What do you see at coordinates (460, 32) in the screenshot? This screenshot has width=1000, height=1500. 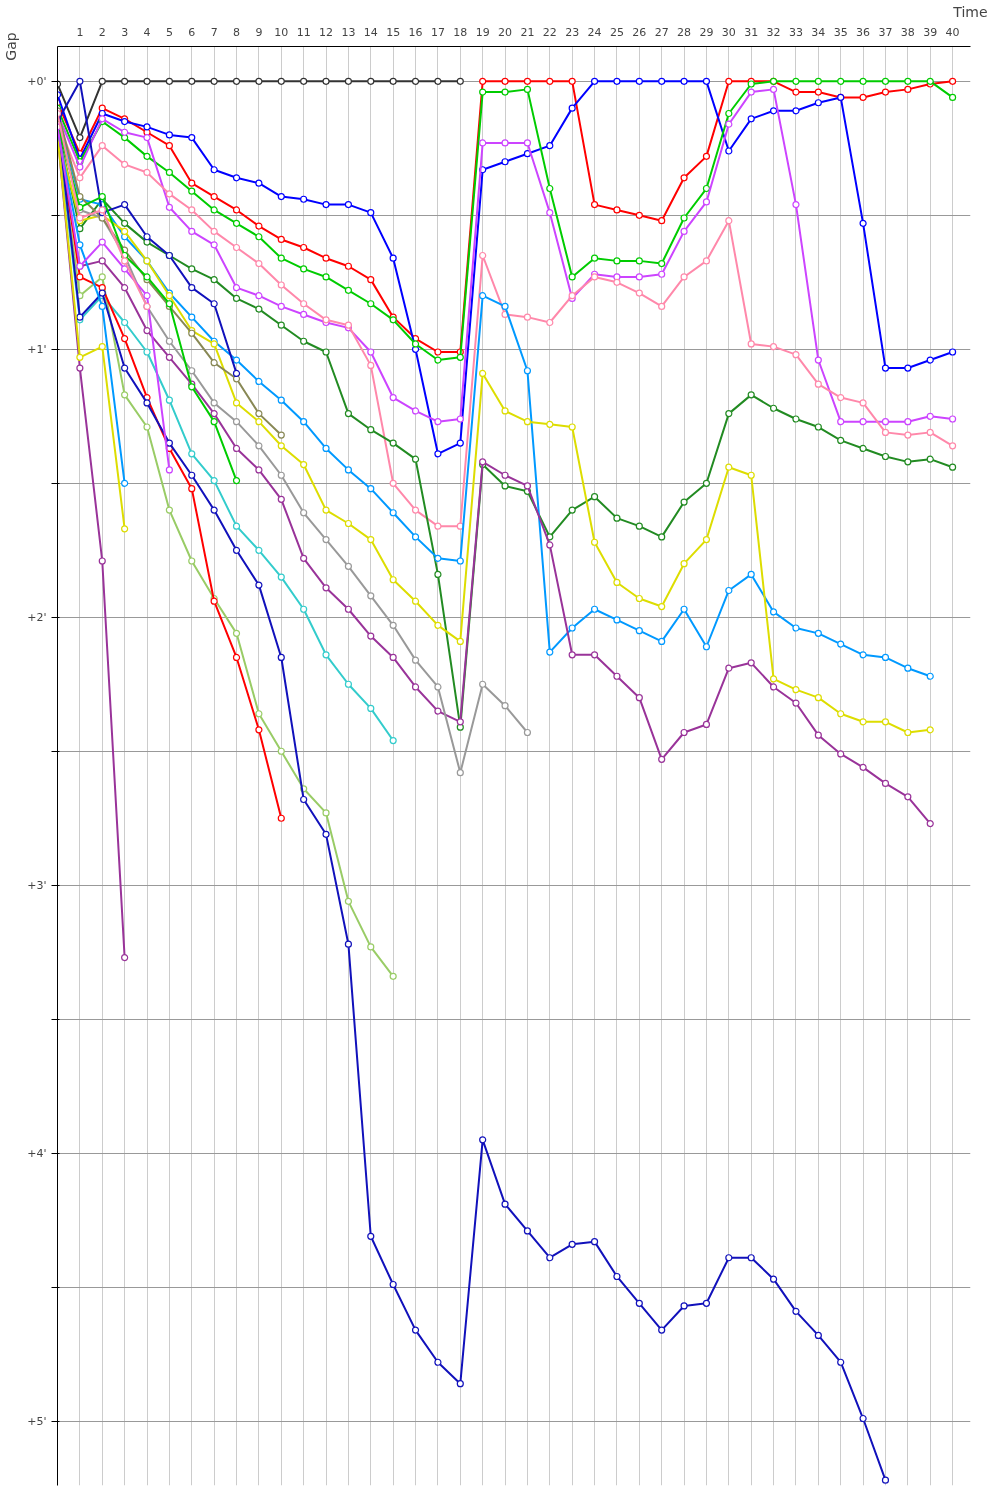 I see `x-tick-label: 18` at bounding box center [460, 32].